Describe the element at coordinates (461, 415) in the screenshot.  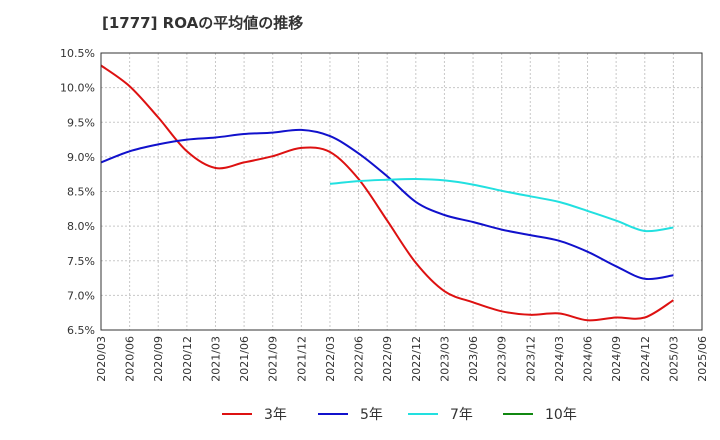
I see `legend-label: 7年` at that location.